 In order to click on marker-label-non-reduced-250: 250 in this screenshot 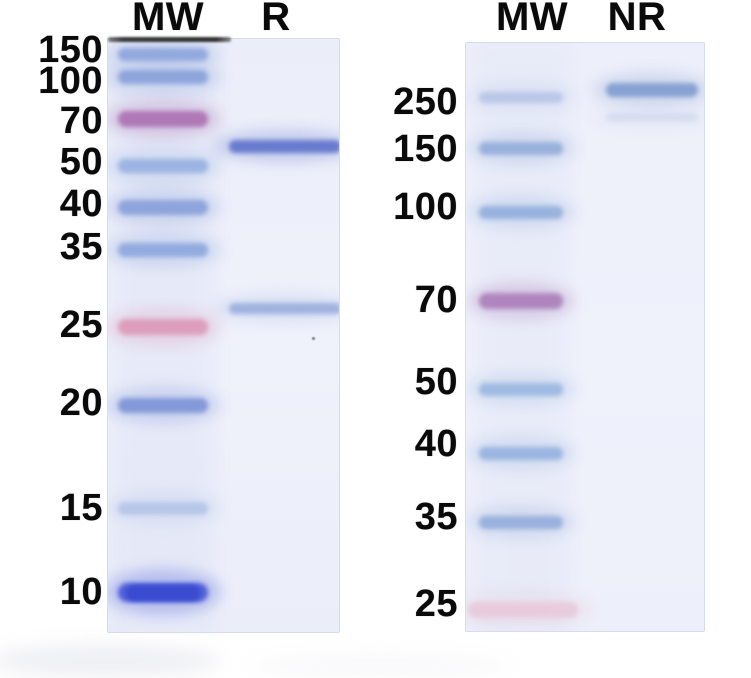, I will do `click(425, 102)`.